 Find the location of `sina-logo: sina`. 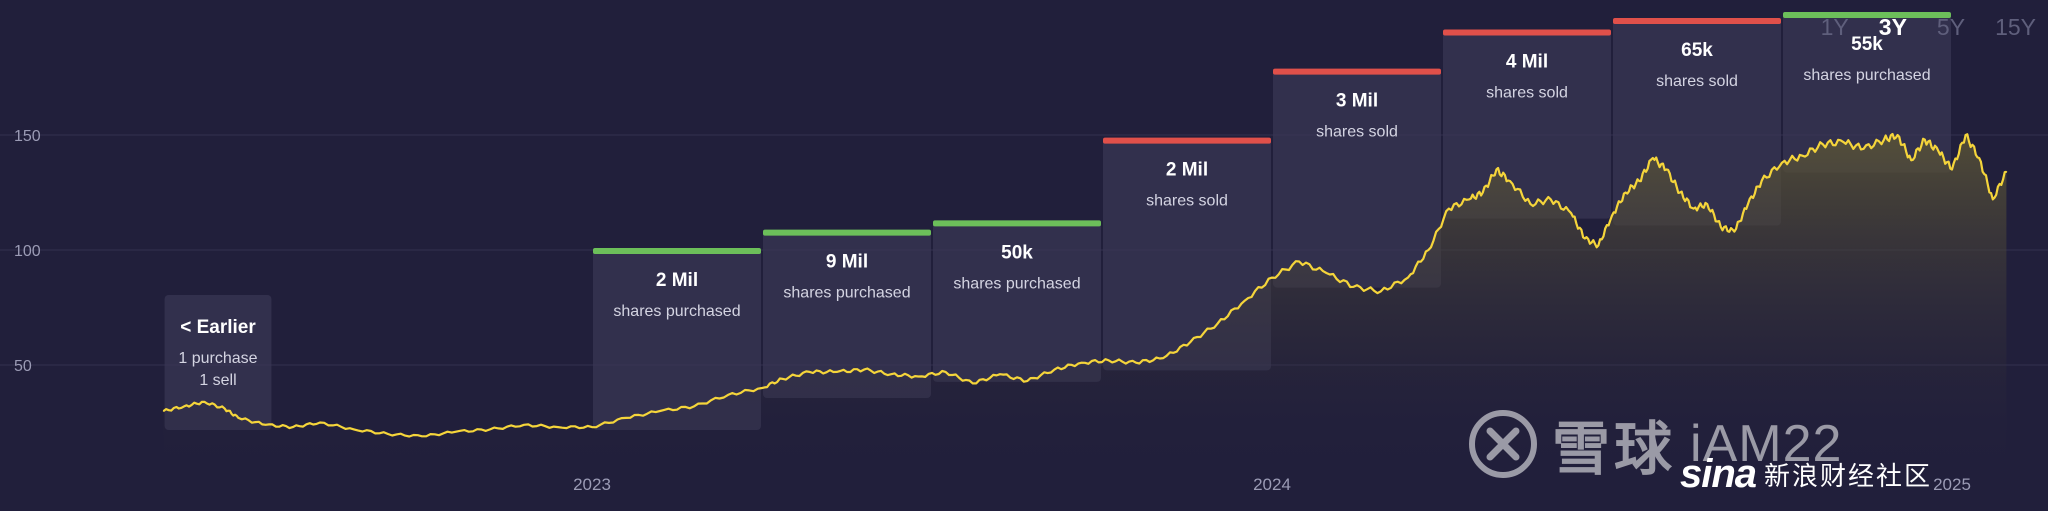

sina-logo: sina is located at coordinates (1718, 474).